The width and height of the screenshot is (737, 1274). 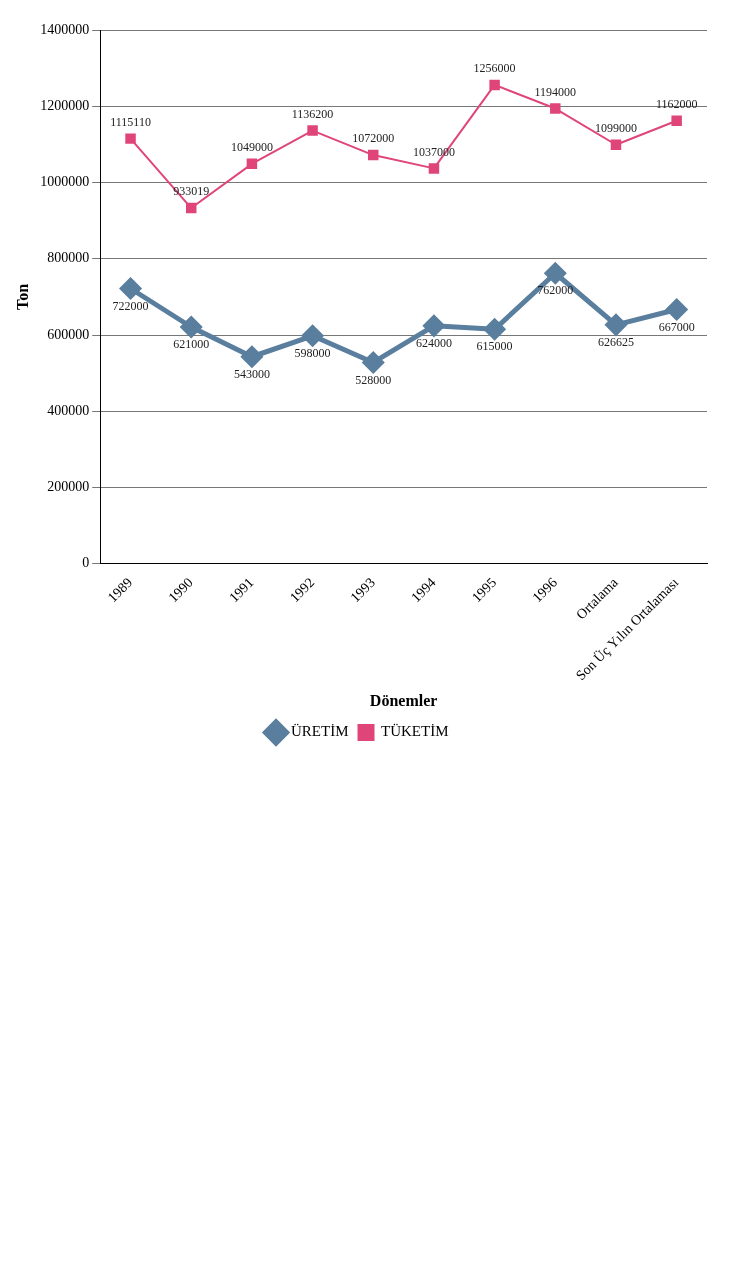 I want to click on y-tick-label: 200000, so click(x=68, y=487).